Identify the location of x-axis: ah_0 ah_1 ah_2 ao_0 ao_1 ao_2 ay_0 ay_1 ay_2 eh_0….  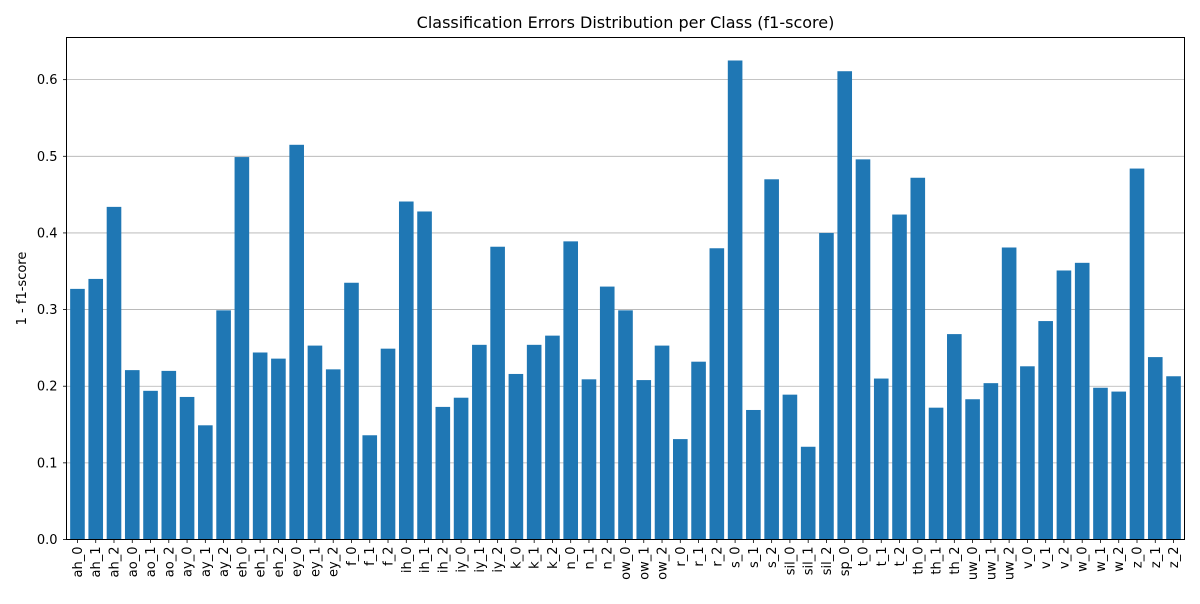
(626, 560).